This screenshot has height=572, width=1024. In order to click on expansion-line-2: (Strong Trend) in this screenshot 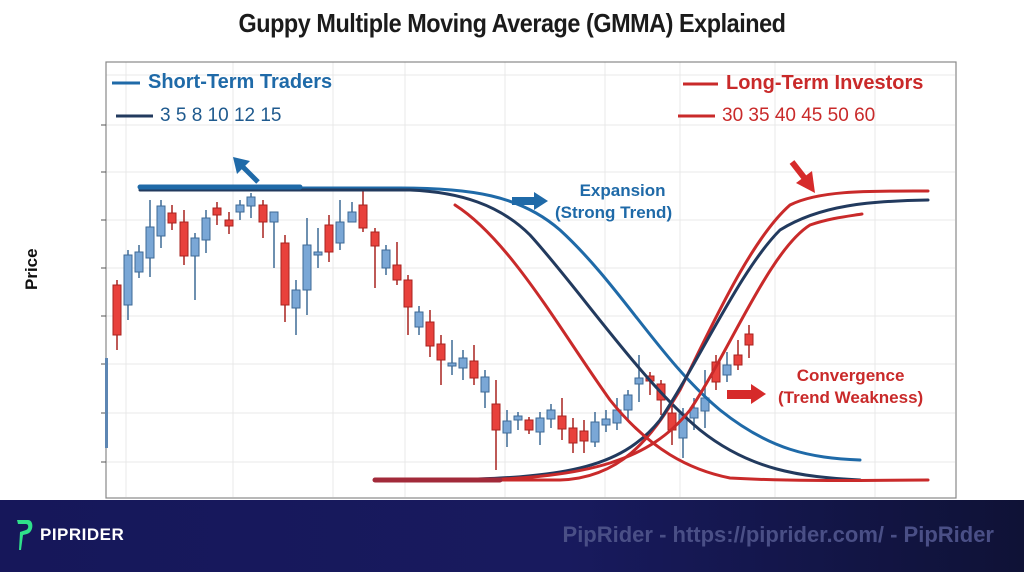, I will do `click(614, 212)`.